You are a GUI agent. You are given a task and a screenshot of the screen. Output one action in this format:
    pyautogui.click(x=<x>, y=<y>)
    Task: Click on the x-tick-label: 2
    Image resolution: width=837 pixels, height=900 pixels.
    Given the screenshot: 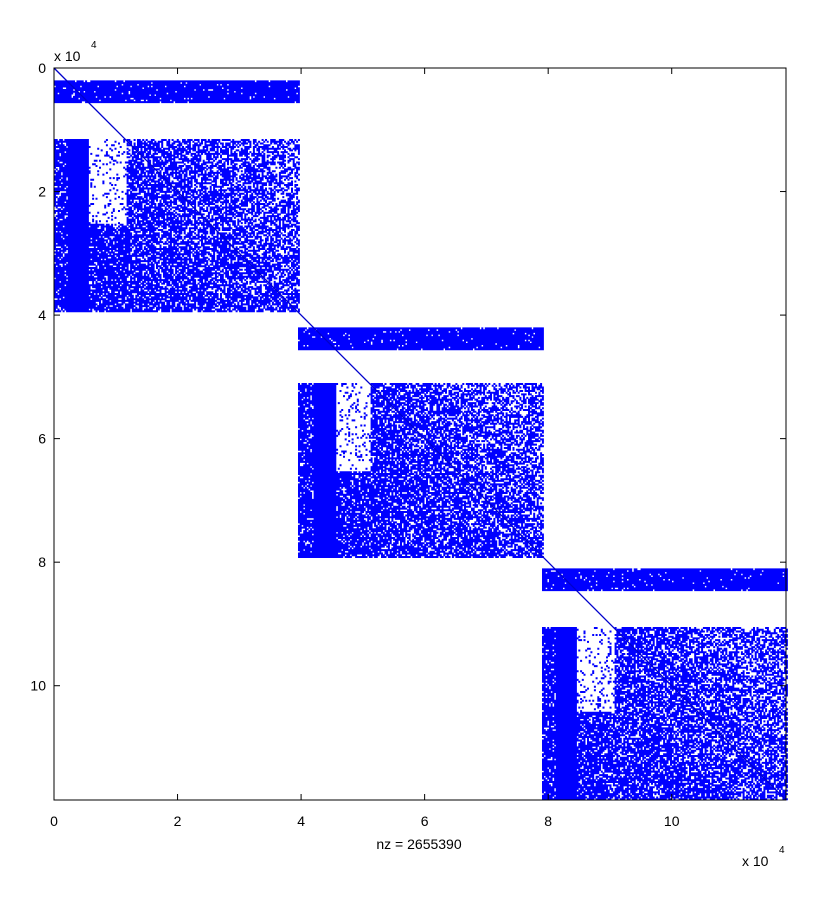 What is the action you would take?
    pyautogui.click(x=178, y=821)
    